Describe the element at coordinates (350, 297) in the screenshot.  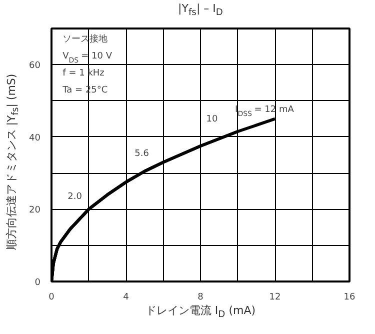
I see `x-tick-label: 16` at that location.